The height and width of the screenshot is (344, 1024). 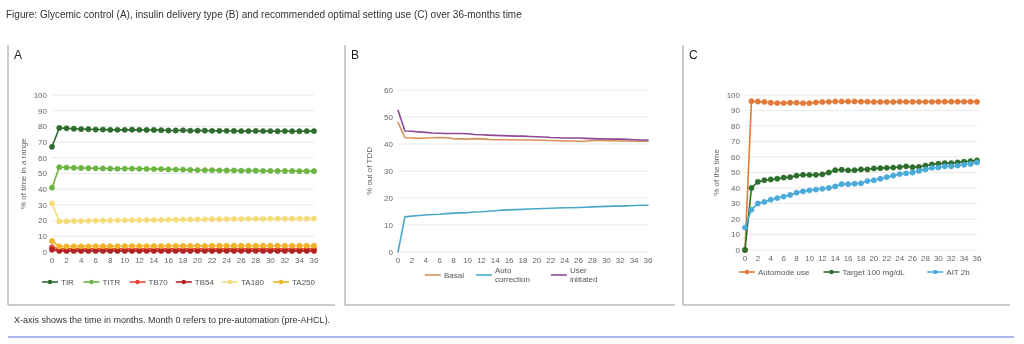 What do you see at coordinates (583, 275) in the screenshot?
I see `legend-label: User initiated` at bounding box center [583, 275].